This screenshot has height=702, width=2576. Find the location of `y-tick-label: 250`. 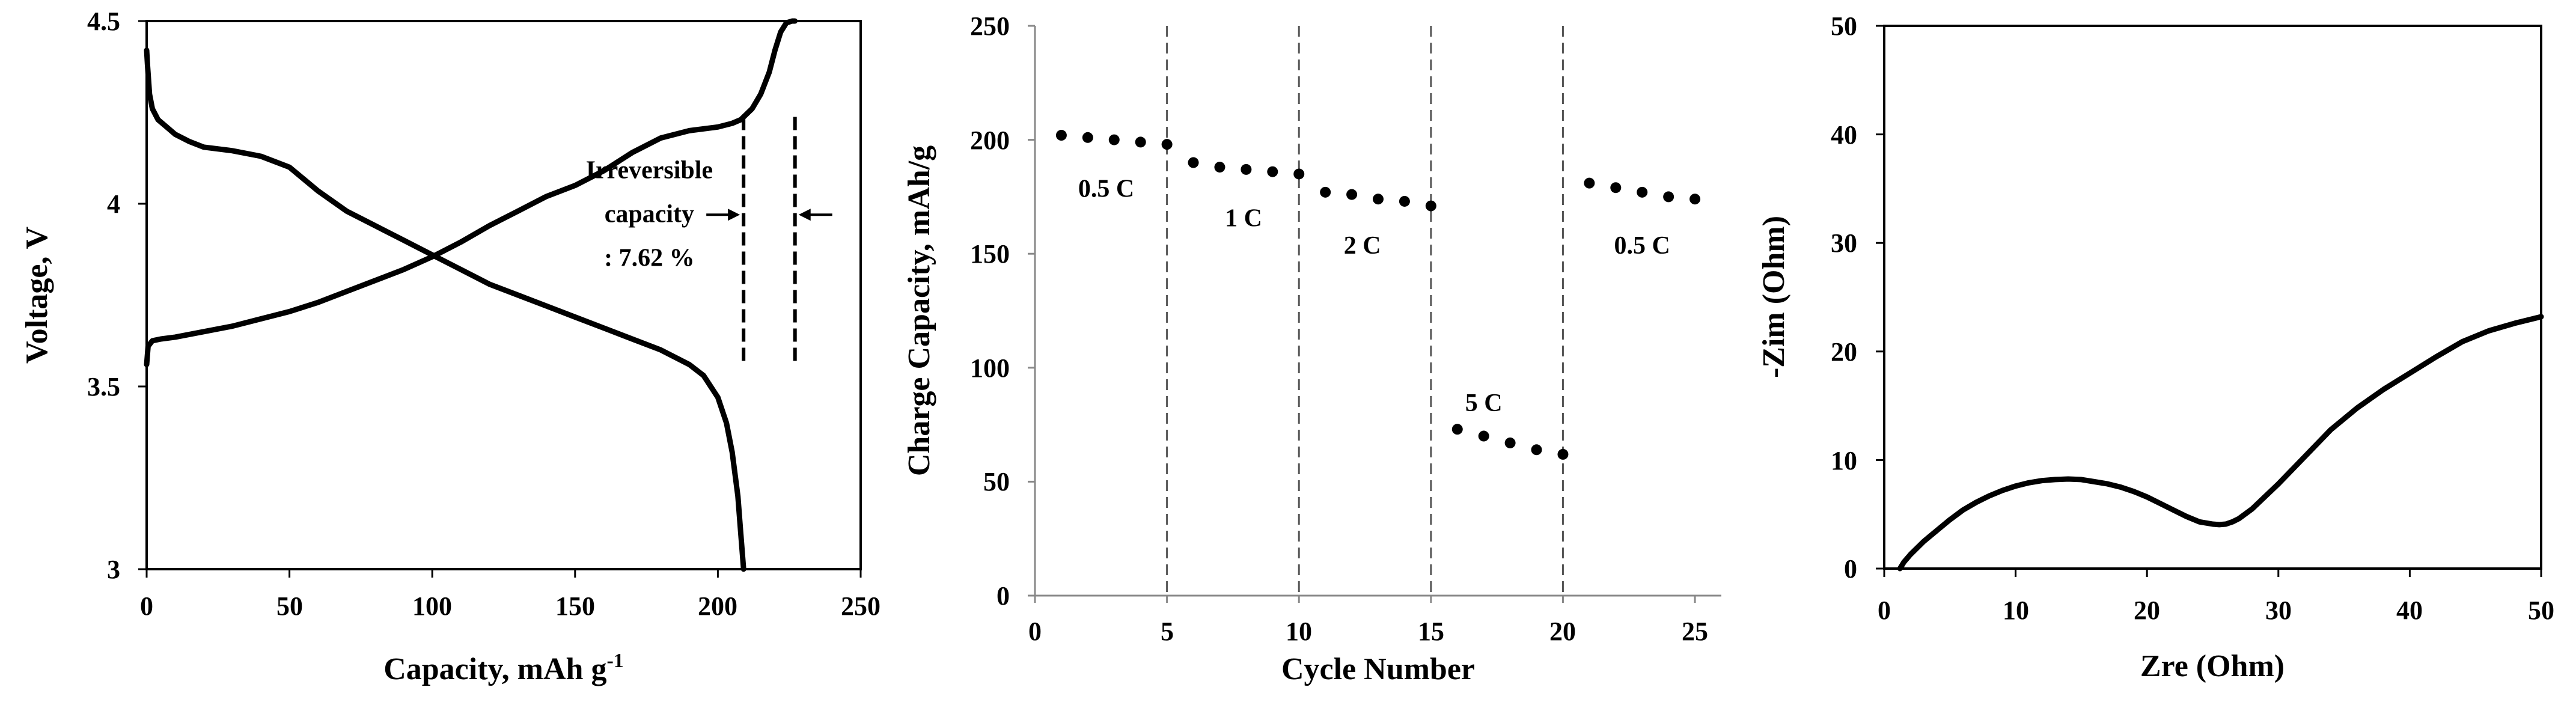

y-tick-label: 250 is located at coordinates (990, 26).